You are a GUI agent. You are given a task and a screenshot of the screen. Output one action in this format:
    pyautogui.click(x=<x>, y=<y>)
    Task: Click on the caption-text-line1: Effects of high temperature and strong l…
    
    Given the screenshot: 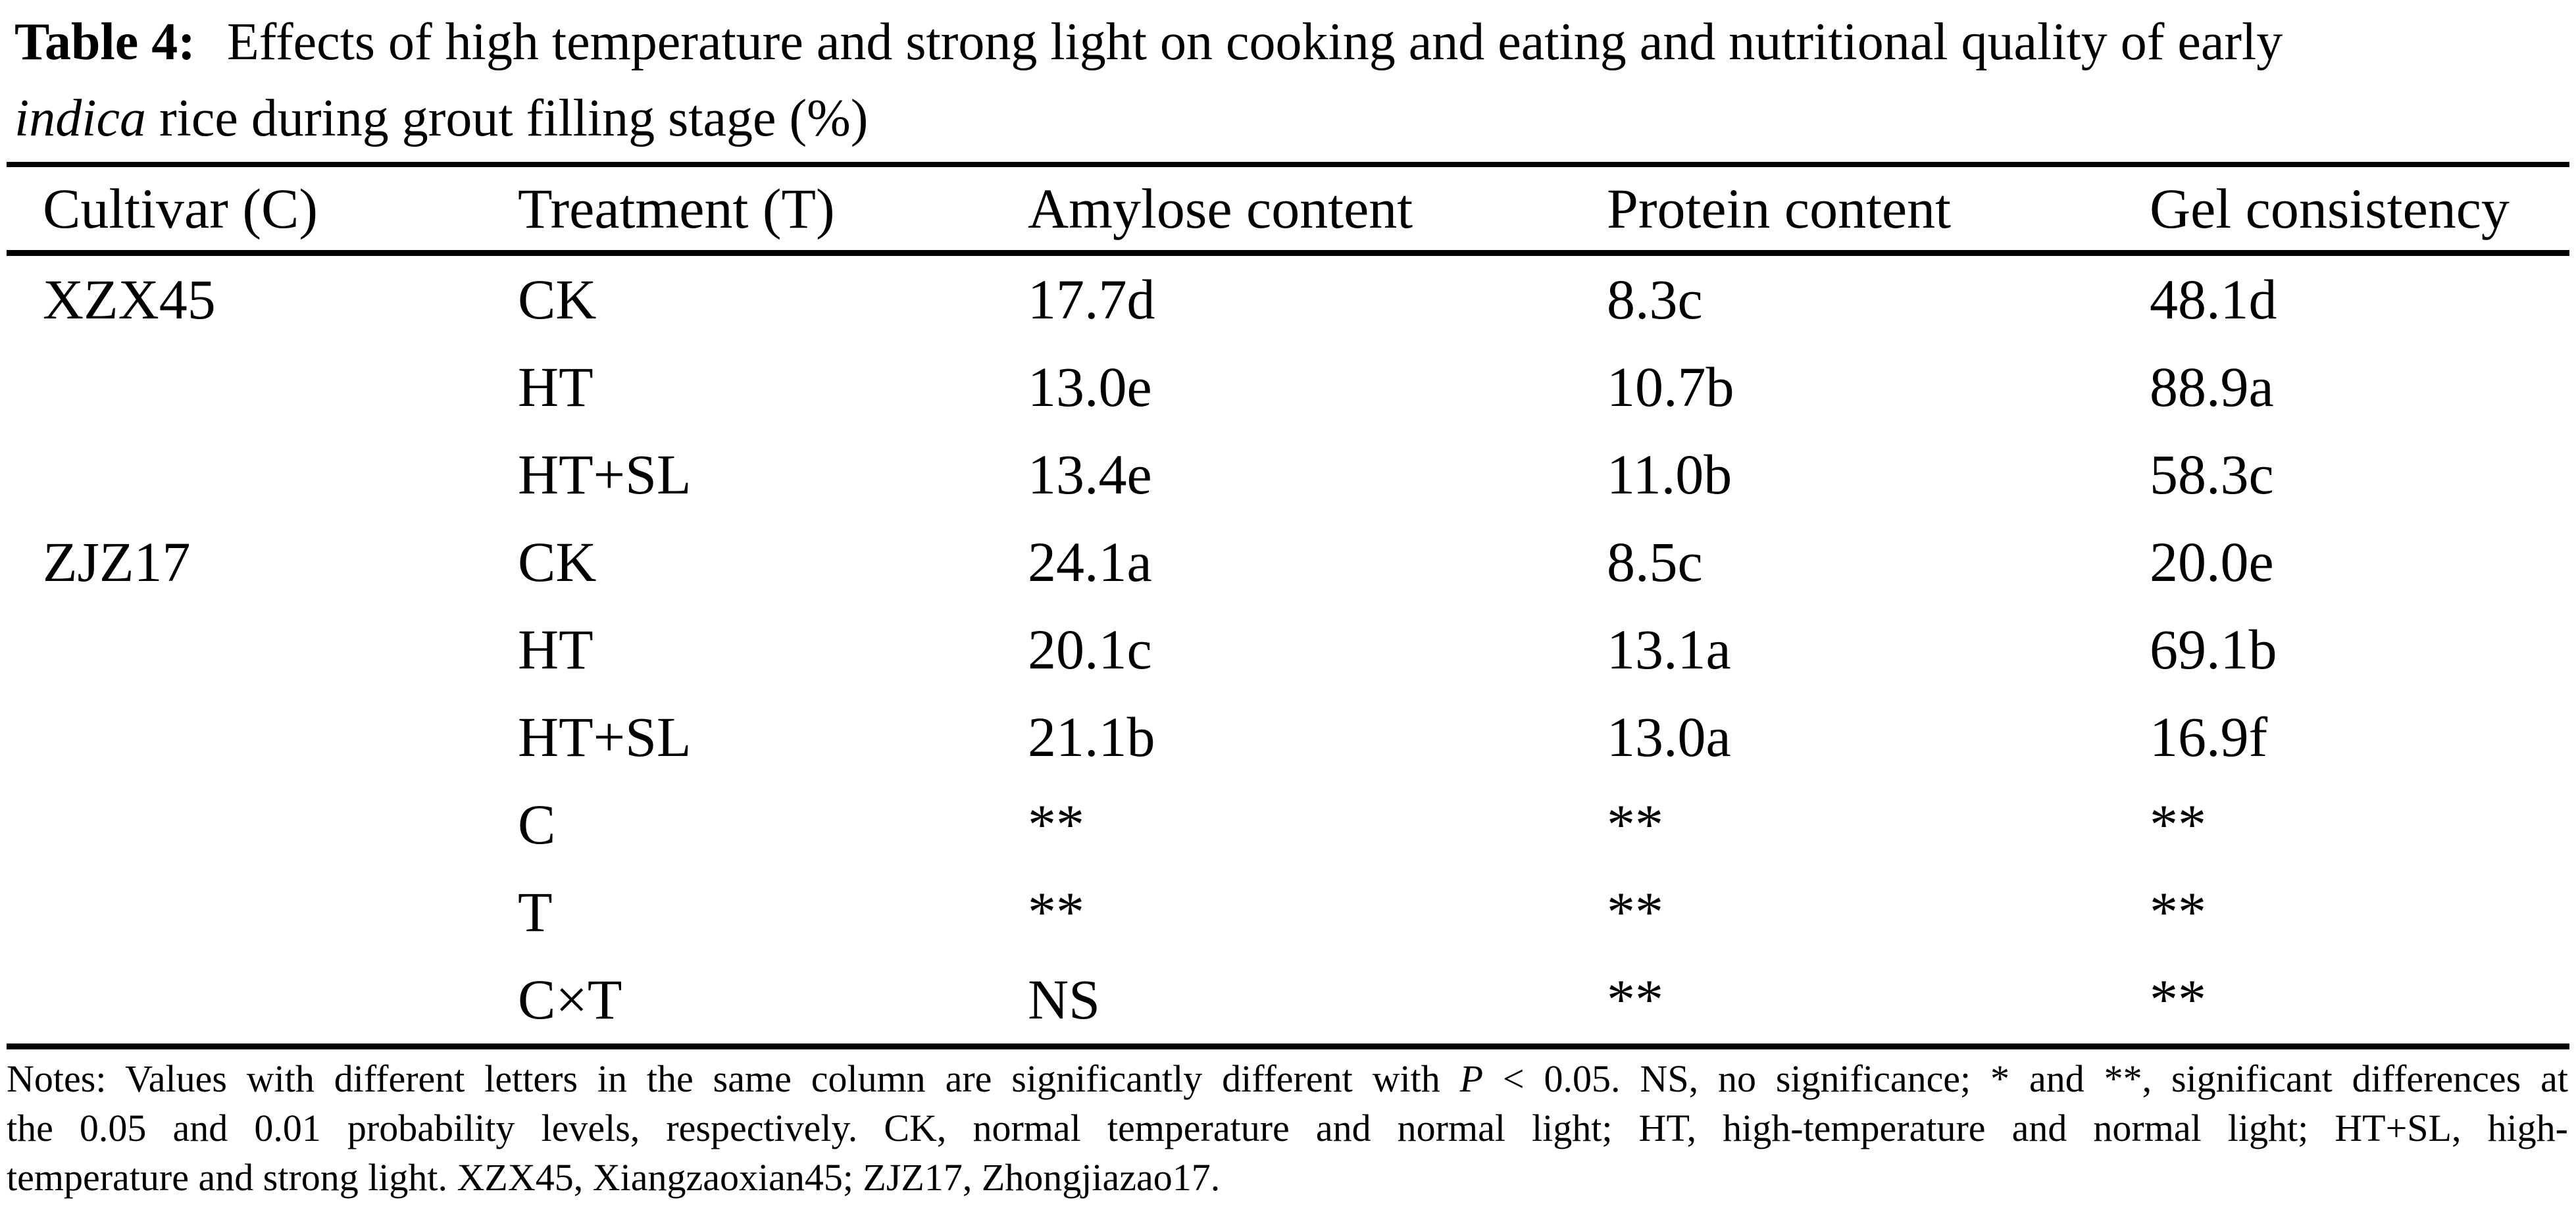 What is the action you would take?
    pyautogui.click(x=1255, y=42)
    